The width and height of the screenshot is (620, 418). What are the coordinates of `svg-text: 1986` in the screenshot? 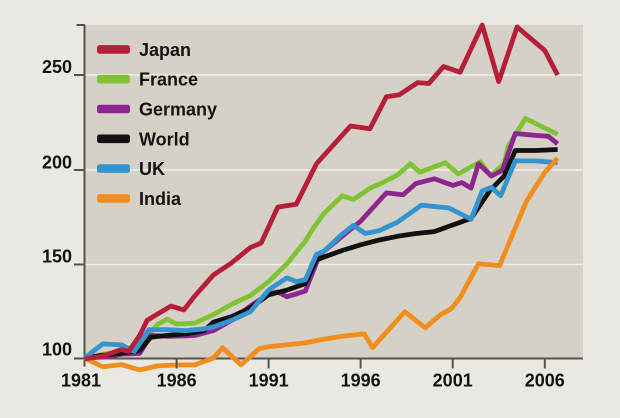 It's located at (177, 381).